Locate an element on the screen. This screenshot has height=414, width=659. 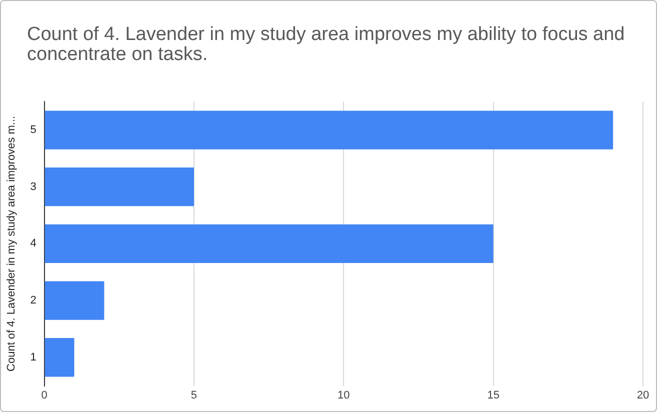
x-tick-label: 20 is located at coordinates (643, 395).